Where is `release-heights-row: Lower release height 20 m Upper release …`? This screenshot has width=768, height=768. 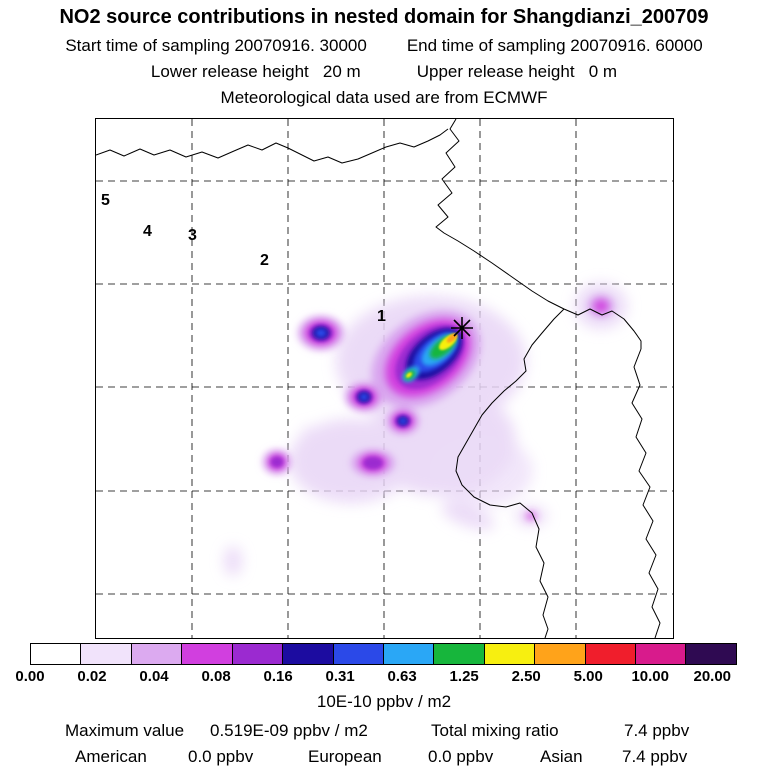 release-heights-row: Lower release height 20 m Upper release … is located at coordinates (384, 72).